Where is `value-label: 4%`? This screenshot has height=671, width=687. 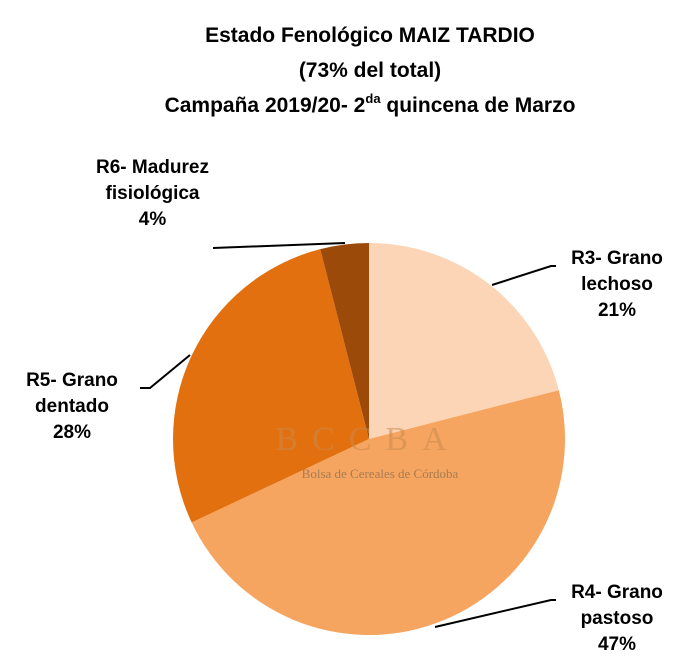
value-label: 4% is located at coordinates (152, 219).